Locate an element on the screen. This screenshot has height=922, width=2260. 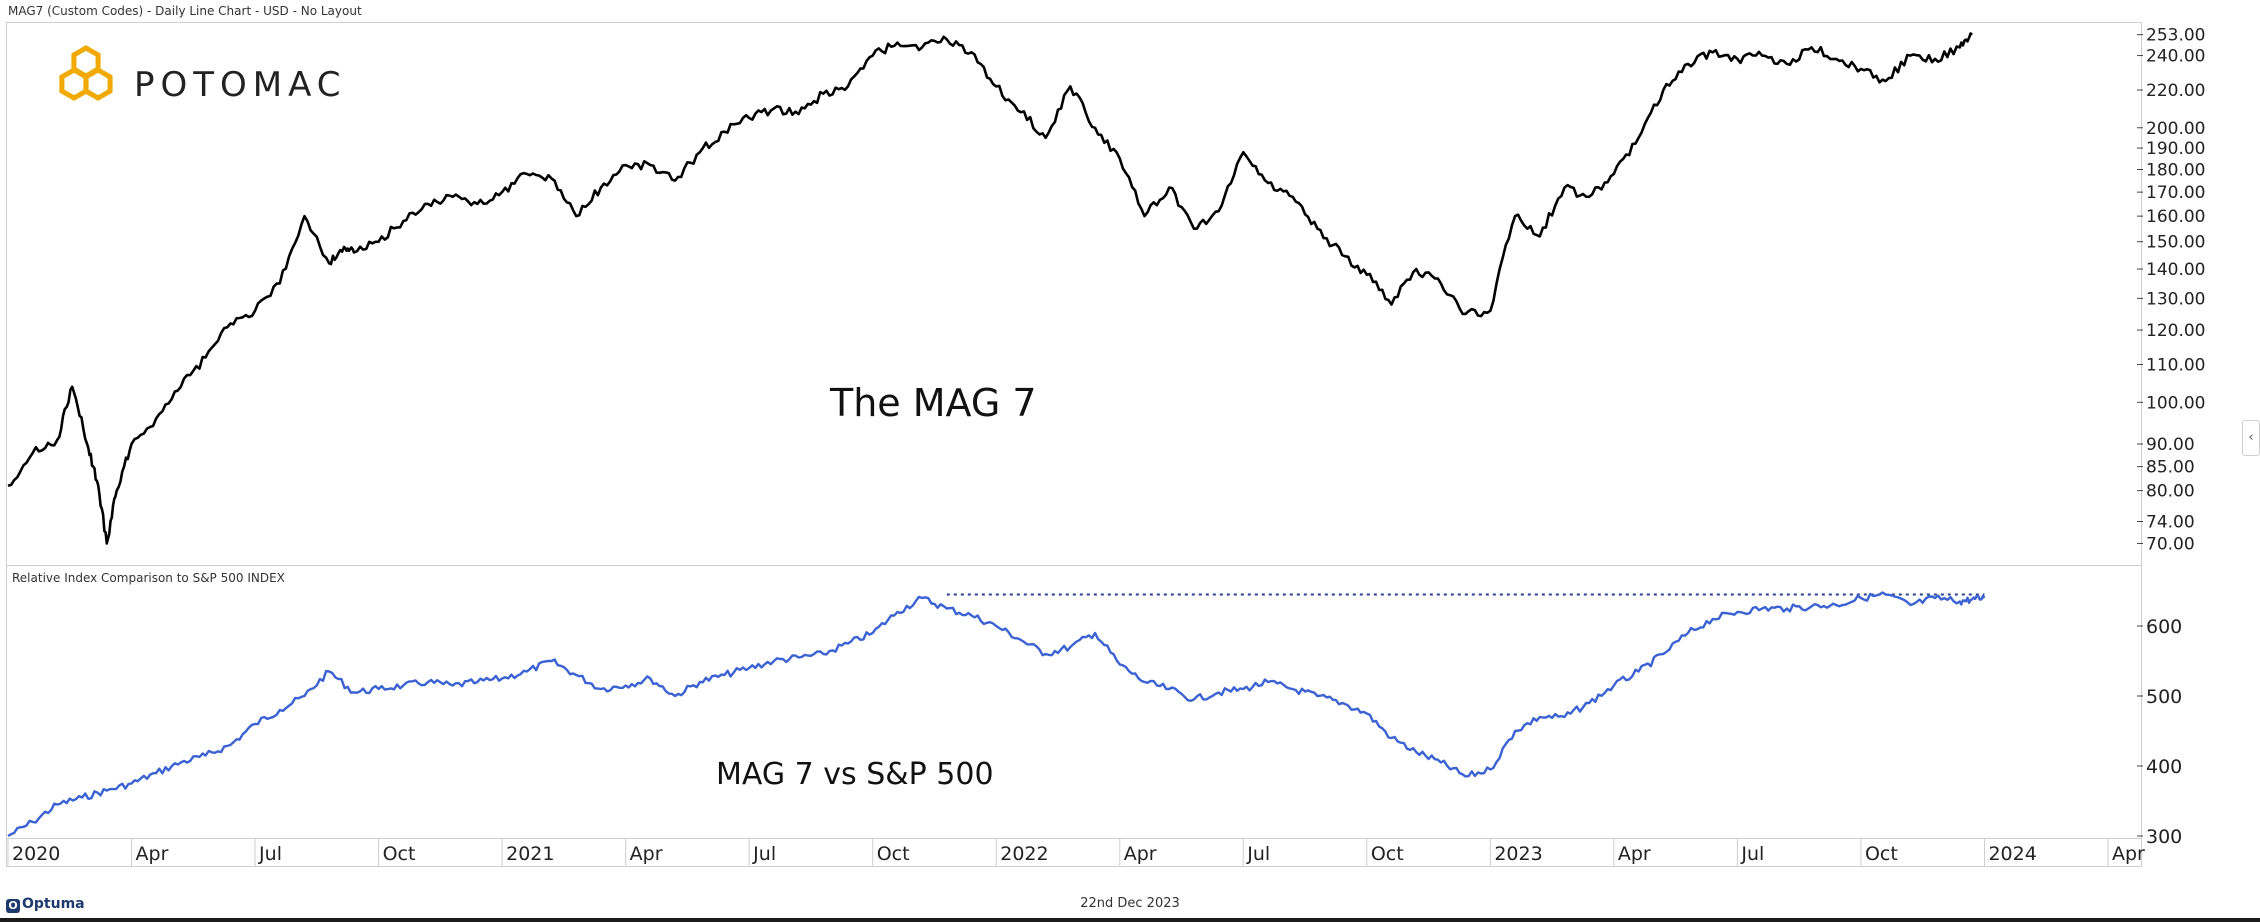
chevron-left-icon: ‹ is located at coordinates (2251, 437).